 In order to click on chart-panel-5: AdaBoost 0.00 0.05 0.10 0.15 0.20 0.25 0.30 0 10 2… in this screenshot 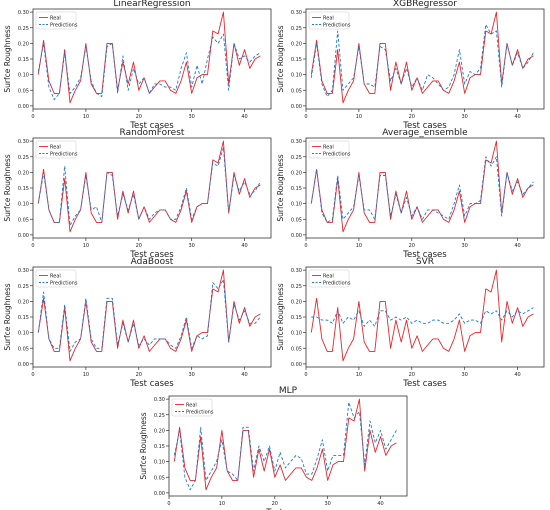, I will do `click(137, 323)`.